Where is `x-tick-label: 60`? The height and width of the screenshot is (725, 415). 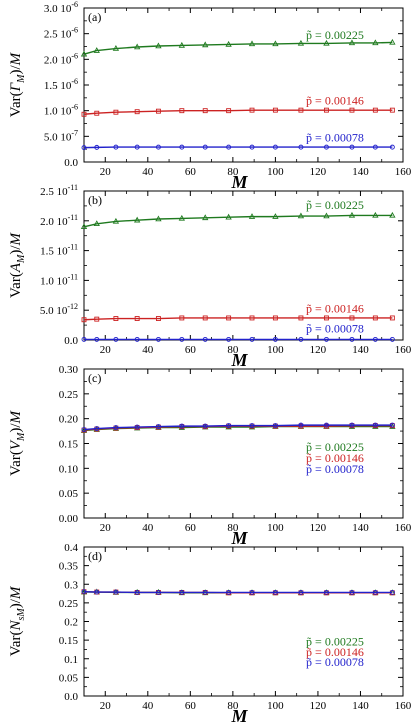 x-tick-label: 60 is located at coordinates (191, 350).